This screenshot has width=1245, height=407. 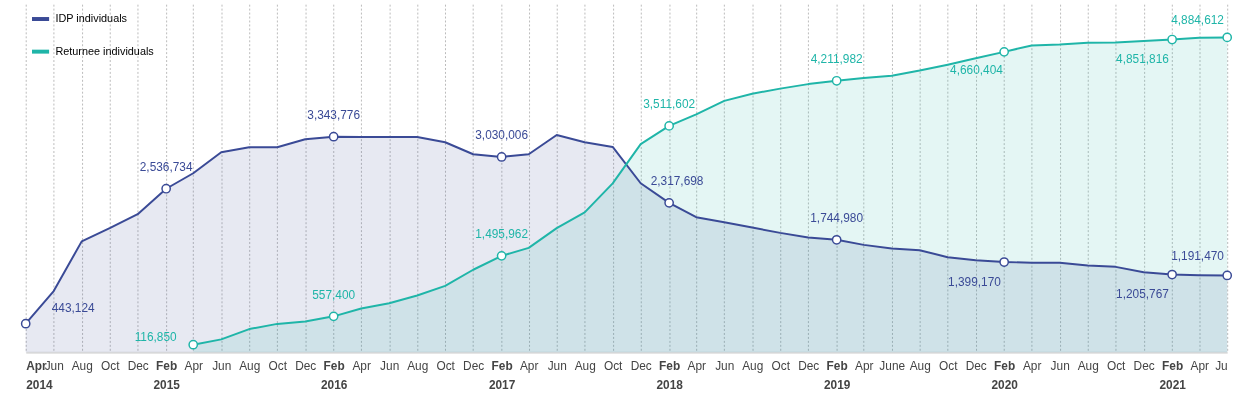 What do you see at coordinates (1198, 255) in the screenshot?
I see `data-label: 1,191,470` at bounding box center [1198, 255].